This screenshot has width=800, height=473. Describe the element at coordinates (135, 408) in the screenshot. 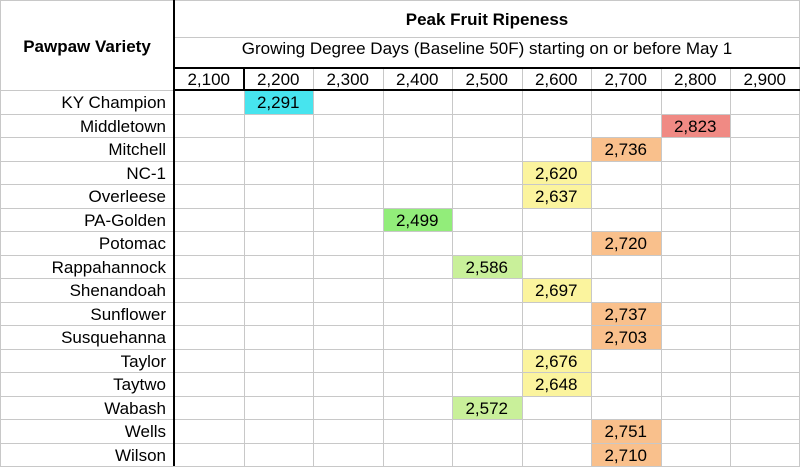

I see `variety-name: Wabash` at that location.